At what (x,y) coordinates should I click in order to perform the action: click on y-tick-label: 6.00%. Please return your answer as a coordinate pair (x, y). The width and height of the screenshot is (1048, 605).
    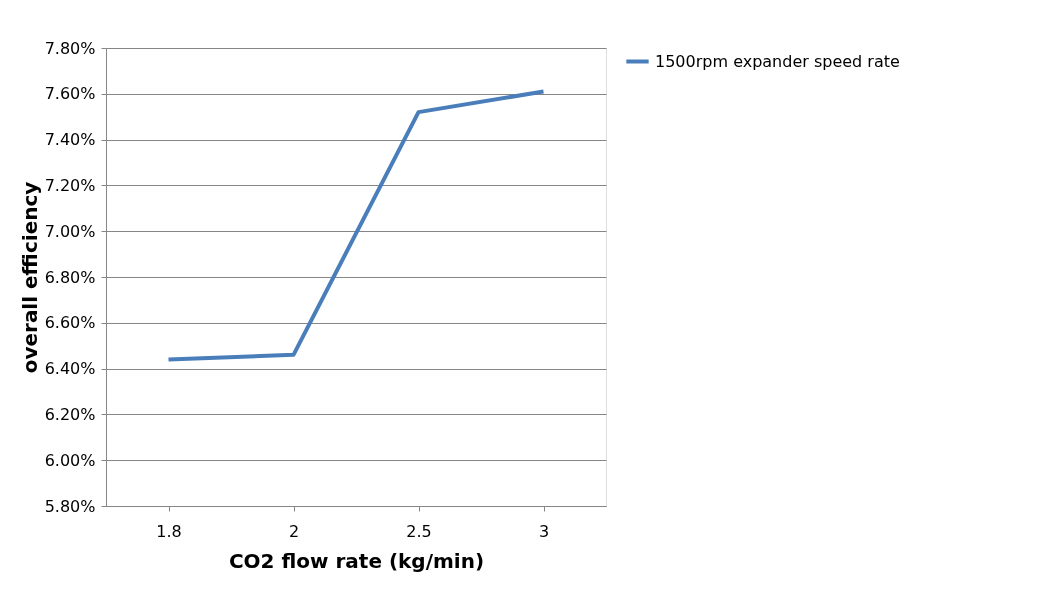
    Looking at the image, I should click on (70, 460).